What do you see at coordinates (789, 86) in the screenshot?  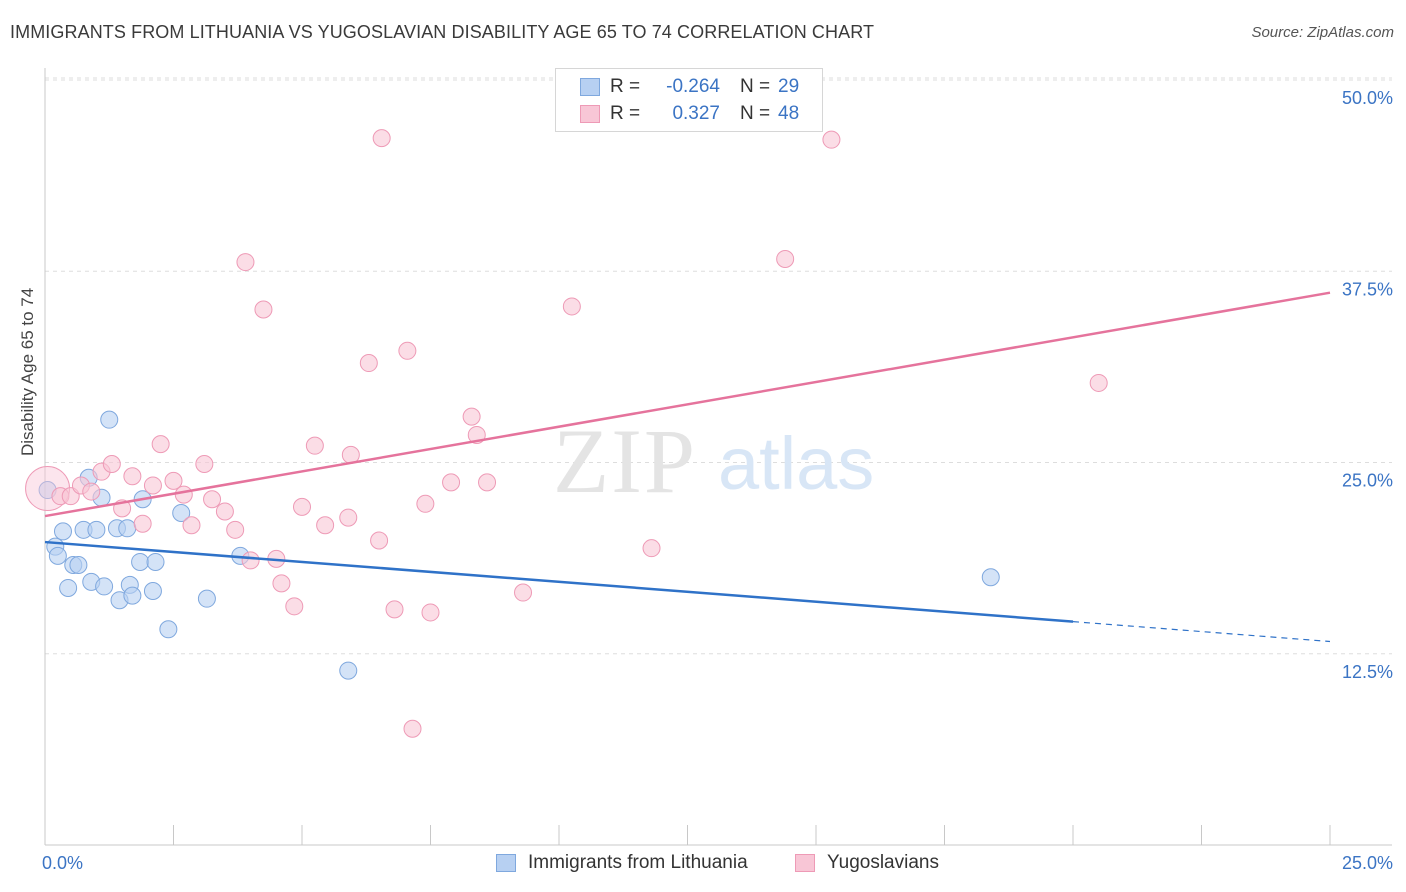 I see `legend-n-value: 29` at bounding box center [789, 86].